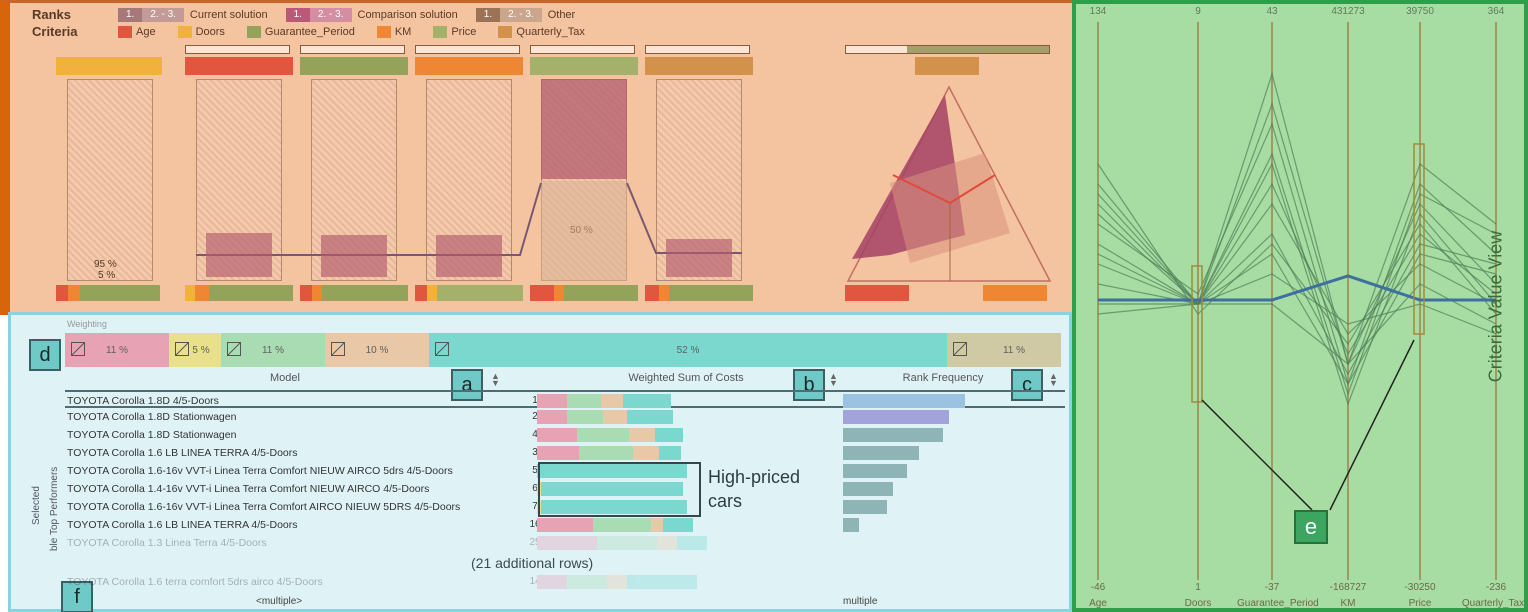 The image size is (1528, 612). What do you see at coordinates (55, 31) in the screenshot?
I see `criteria-title: Criteria` at bounding box center [55, 31].